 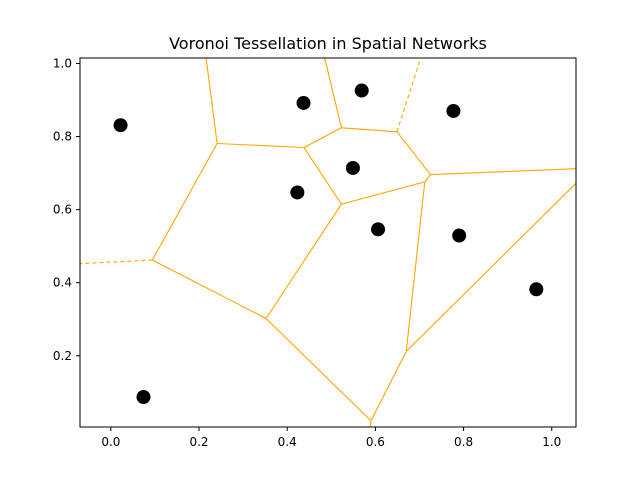 I want to click on chart-title: Voronoi Tessellation in Spatial Networks, so click(x=328, y=43).